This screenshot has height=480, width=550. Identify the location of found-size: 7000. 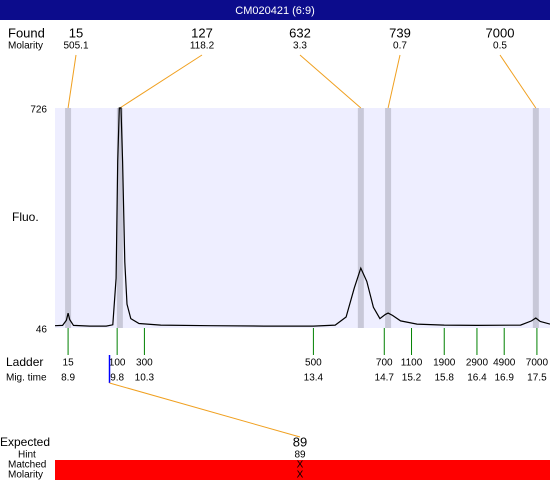
(500, 32).